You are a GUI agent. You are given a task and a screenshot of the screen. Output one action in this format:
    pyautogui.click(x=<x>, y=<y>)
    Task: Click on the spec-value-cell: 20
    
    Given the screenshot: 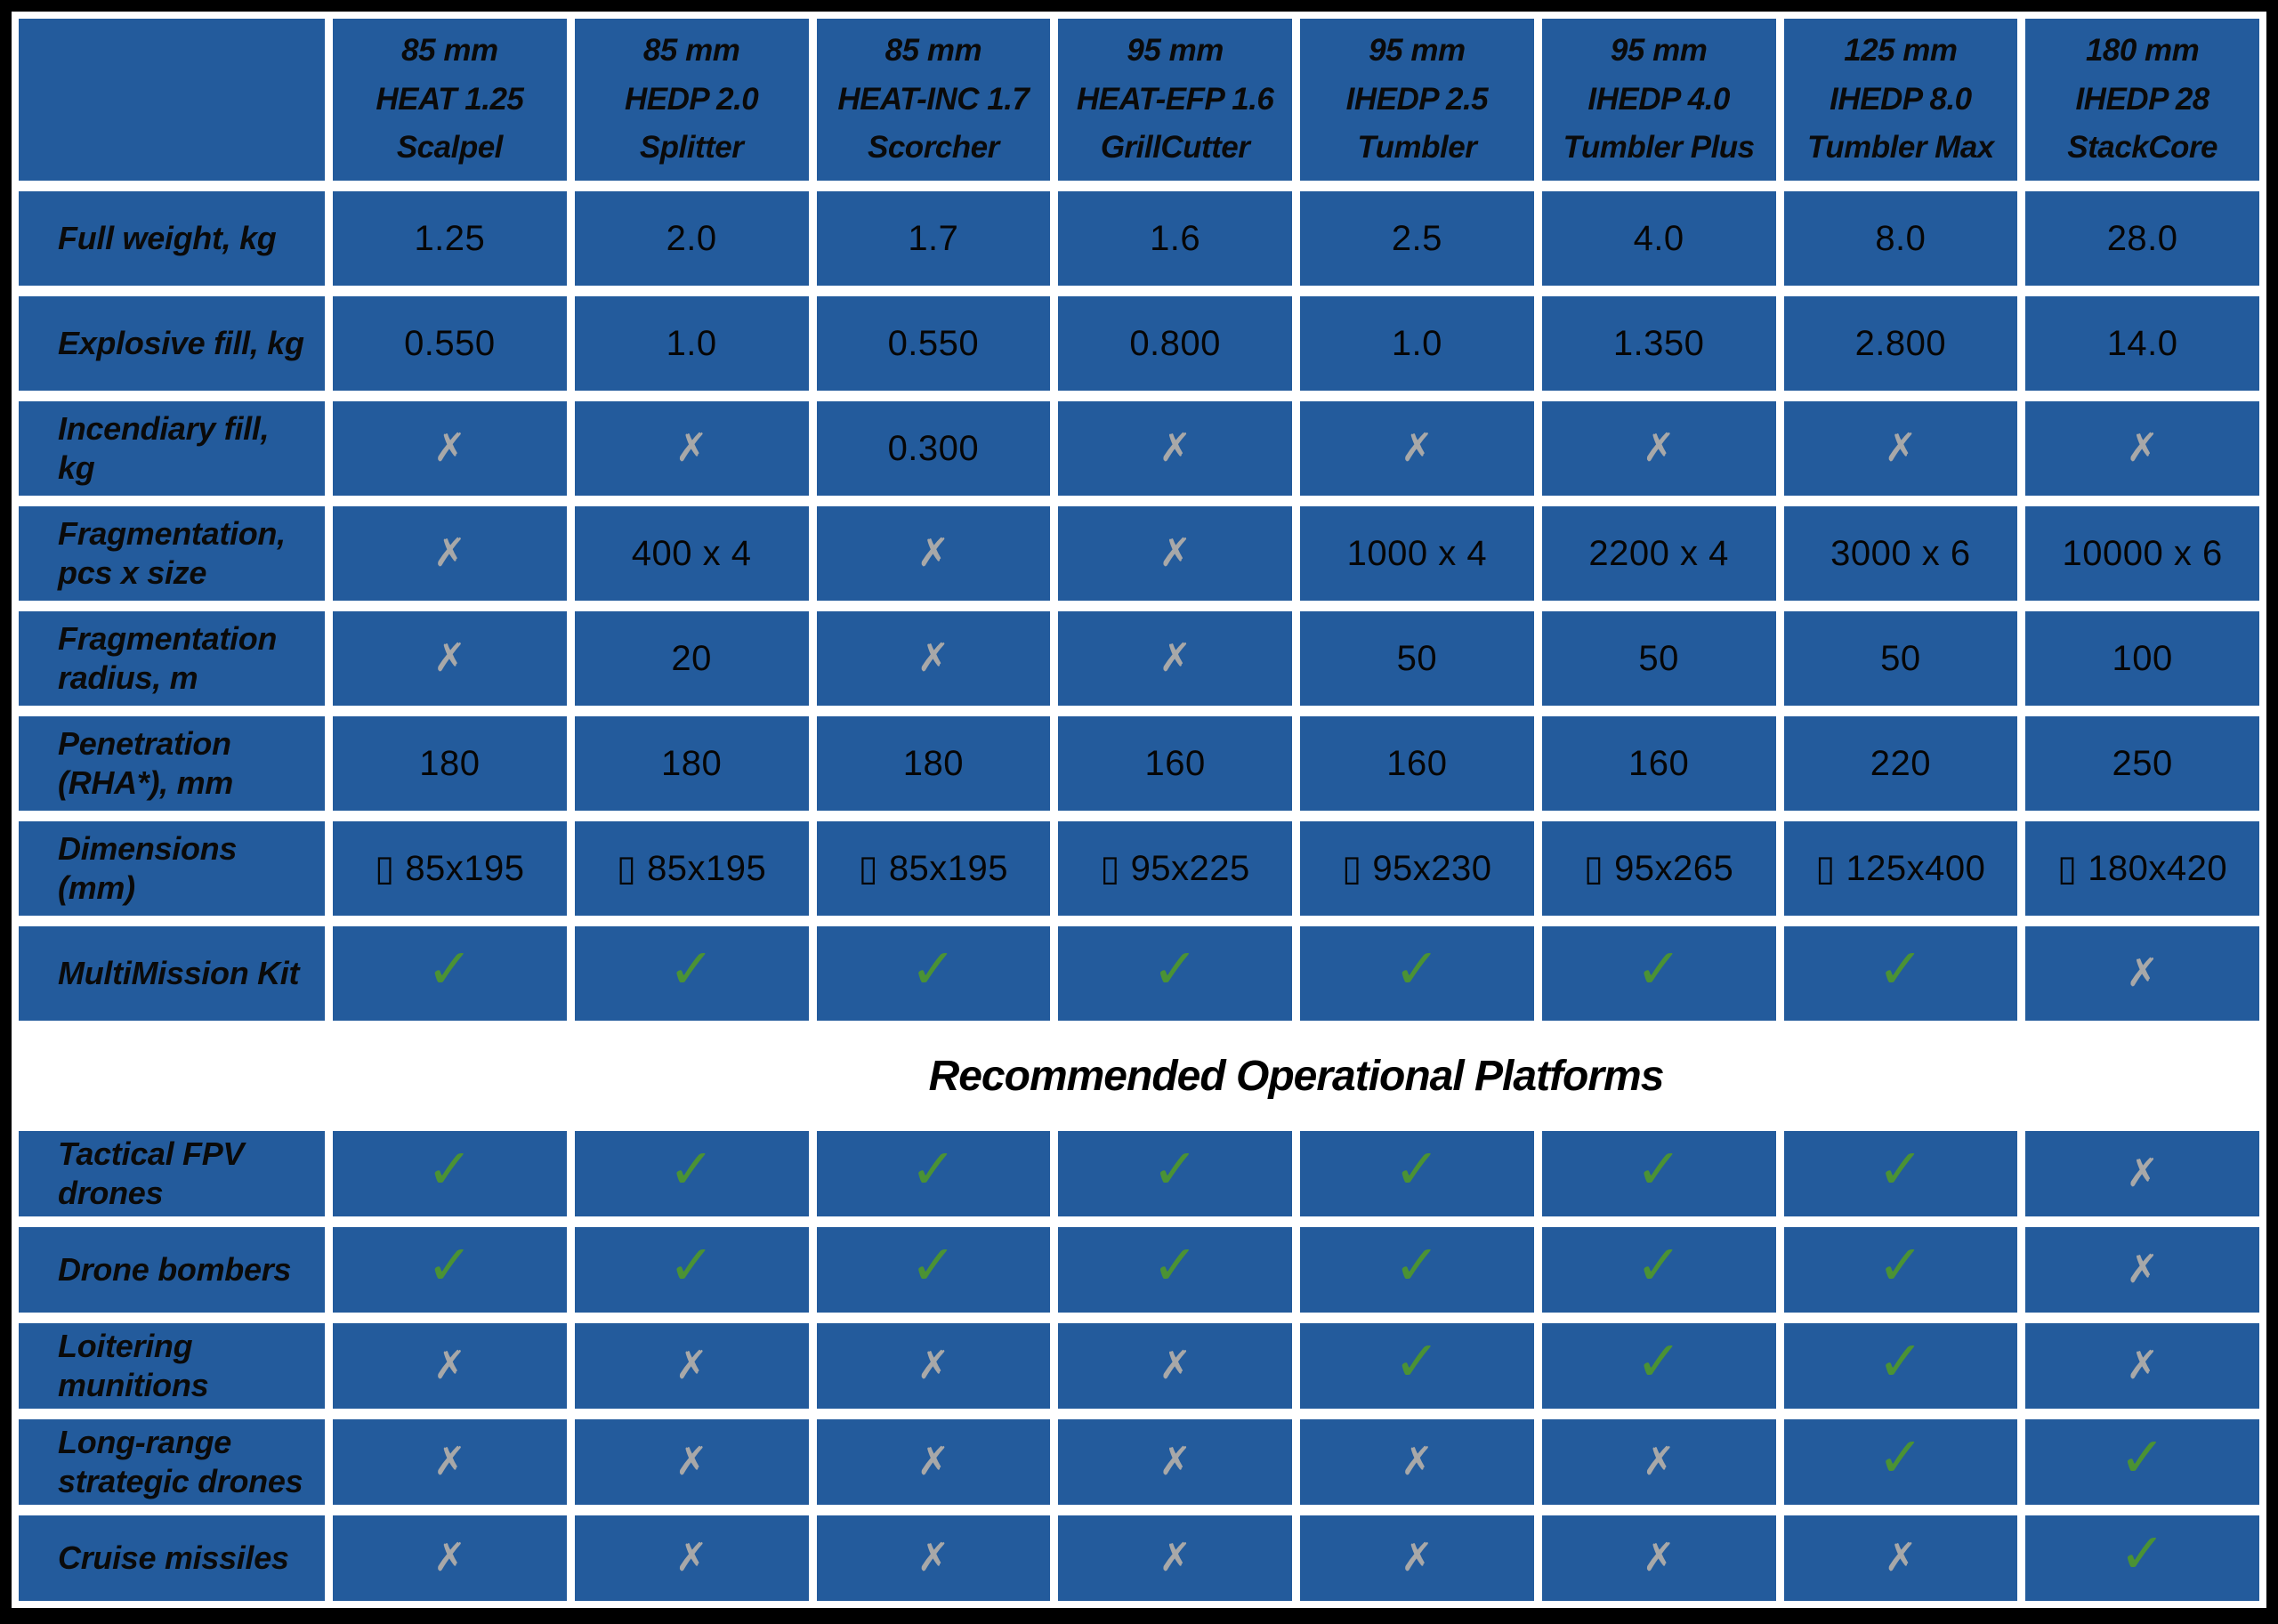 What is the action you would take?
    pyautogui.click(x=691, y=658)
    